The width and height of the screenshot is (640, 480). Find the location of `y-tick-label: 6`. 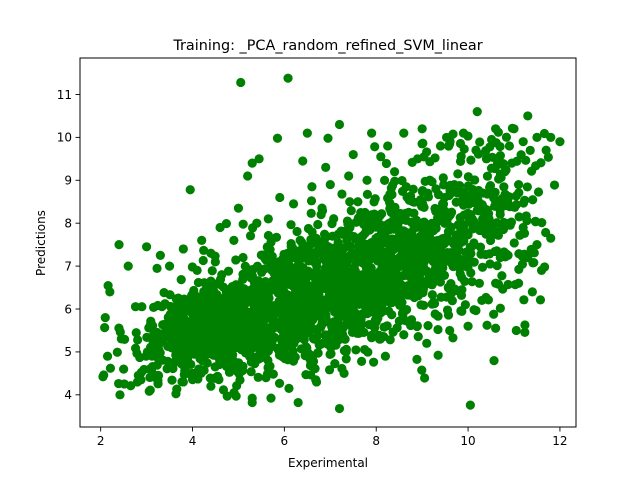

y-tick-label: 6 is located at coordinates (68, 309).